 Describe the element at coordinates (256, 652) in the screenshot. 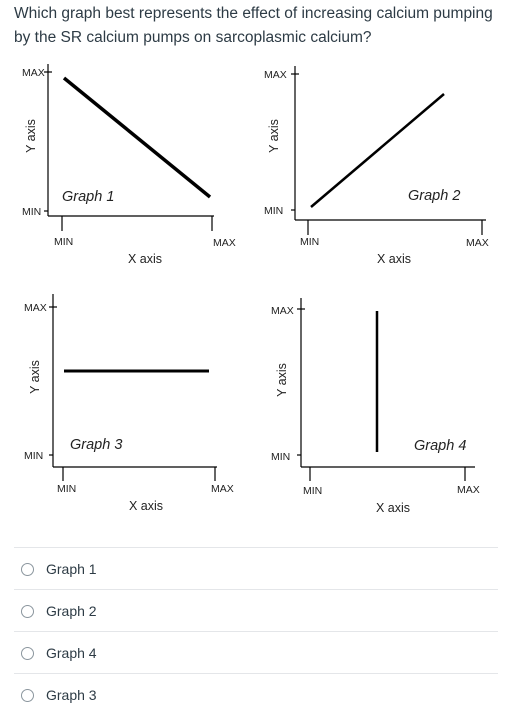

I see `answer-option-graph-4: Graph 4` at that location.